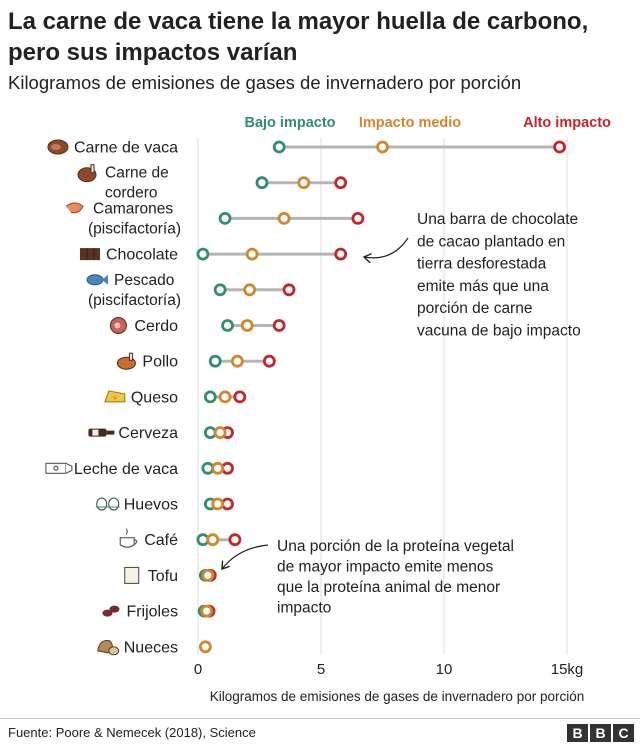 The height and width of the screenshot is (745, 640). Describe the element at coordinates (118, 325) in the screenshot. I see `pork-icon` at that location.